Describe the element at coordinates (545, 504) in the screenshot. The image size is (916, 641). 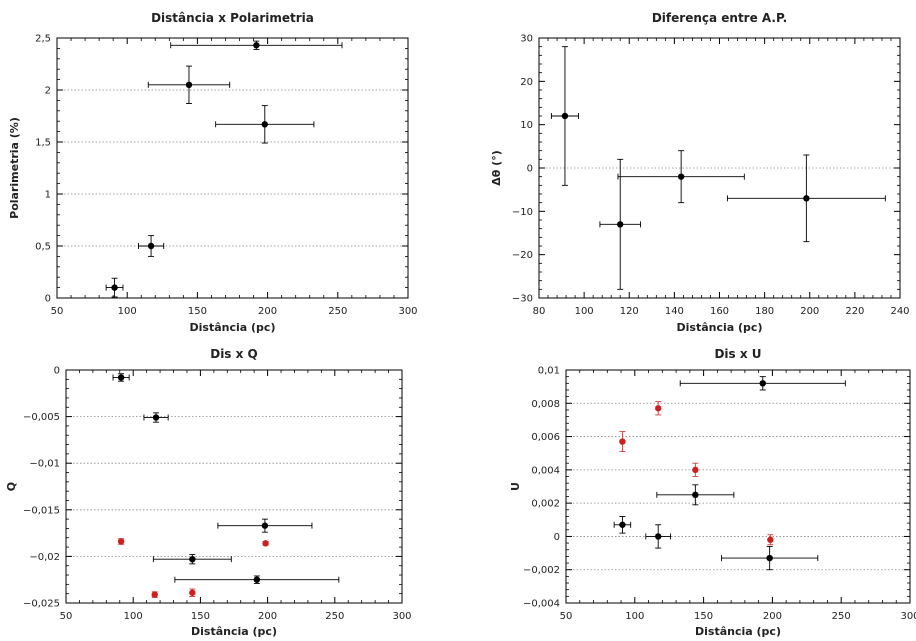
I see `y-tick-label: 0,002` at that location.